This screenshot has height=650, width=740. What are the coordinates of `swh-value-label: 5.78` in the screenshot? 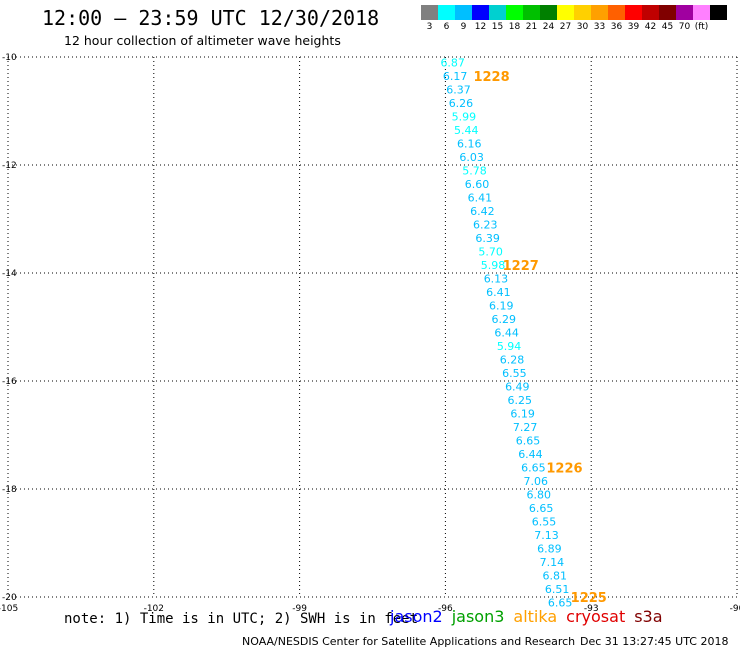 It's located at (474, 170).